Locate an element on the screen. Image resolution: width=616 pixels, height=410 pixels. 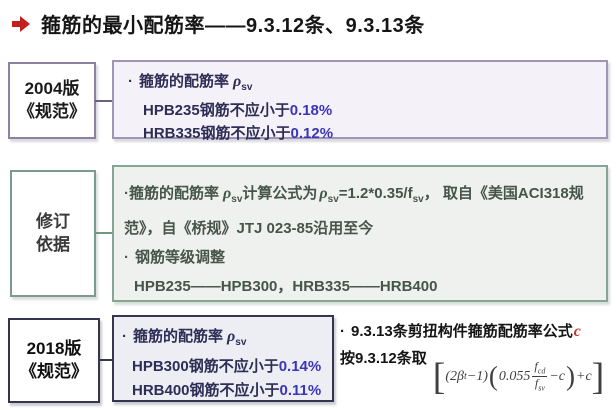
revision-p1-c: =1.2*0.35/f is located at coordinates (375, 193).